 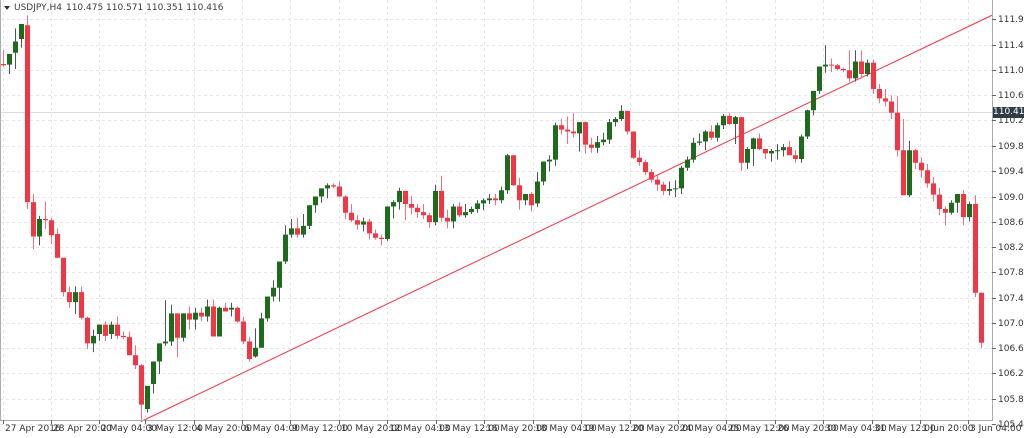 I want to click on x-tick-label: 31 May 12:00, so click(x=905, y=429).